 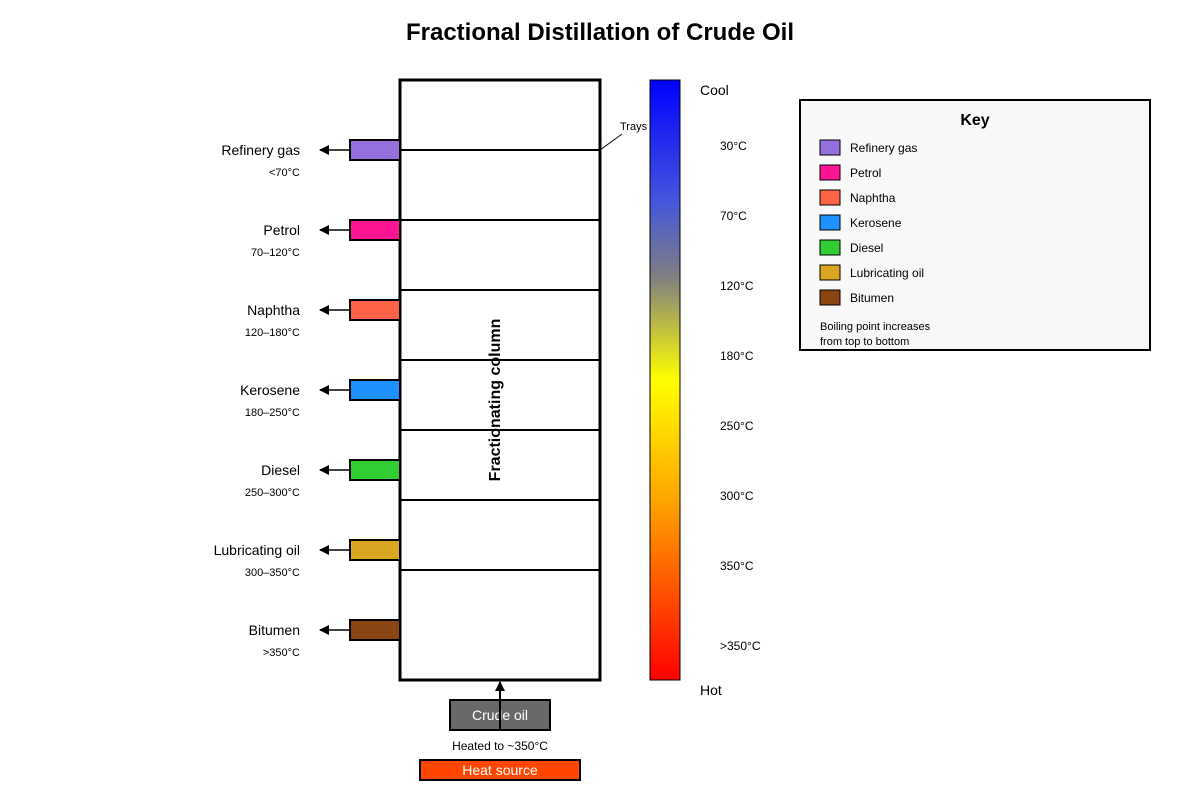 I want to click on diagram-title: Fractional Distillation of Crude Oil, so click(x=600, y=32).